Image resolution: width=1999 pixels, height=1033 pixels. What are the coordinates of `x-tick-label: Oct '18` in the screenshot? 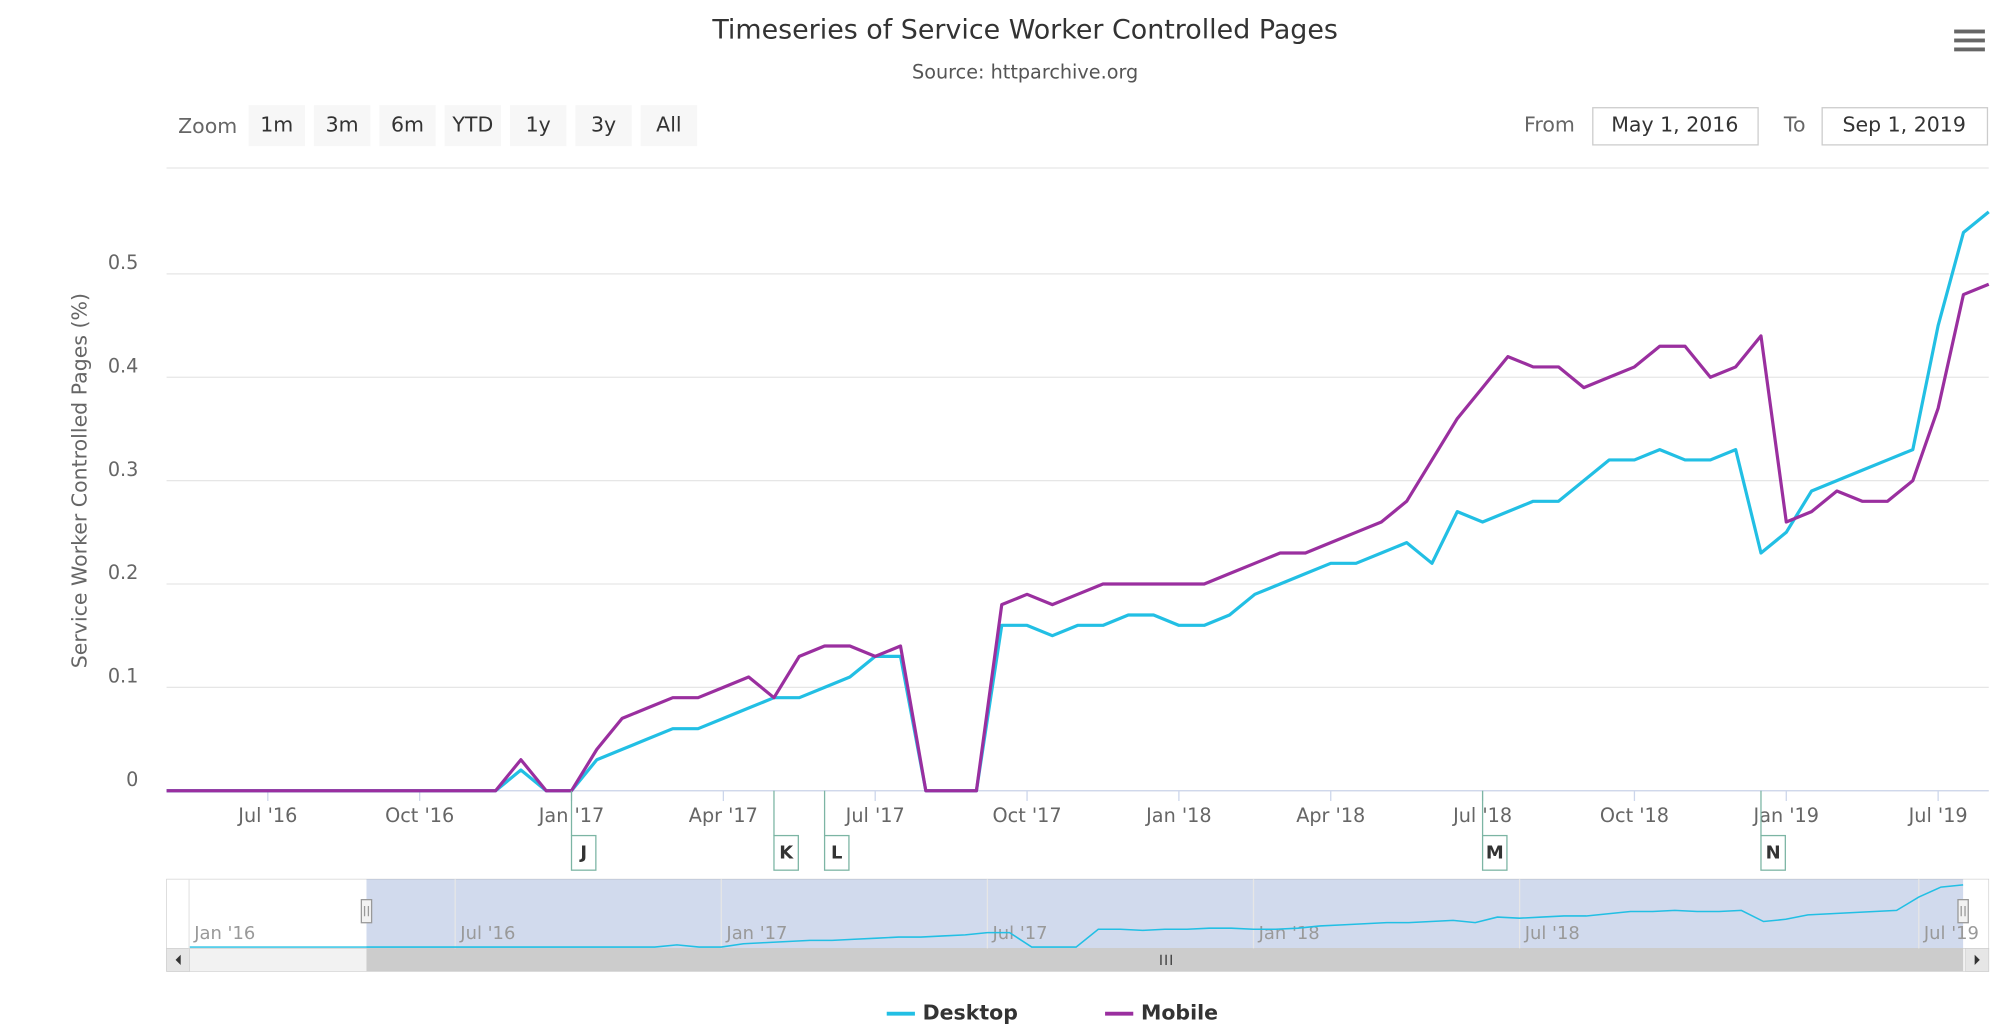 It's located at (1634, 815).